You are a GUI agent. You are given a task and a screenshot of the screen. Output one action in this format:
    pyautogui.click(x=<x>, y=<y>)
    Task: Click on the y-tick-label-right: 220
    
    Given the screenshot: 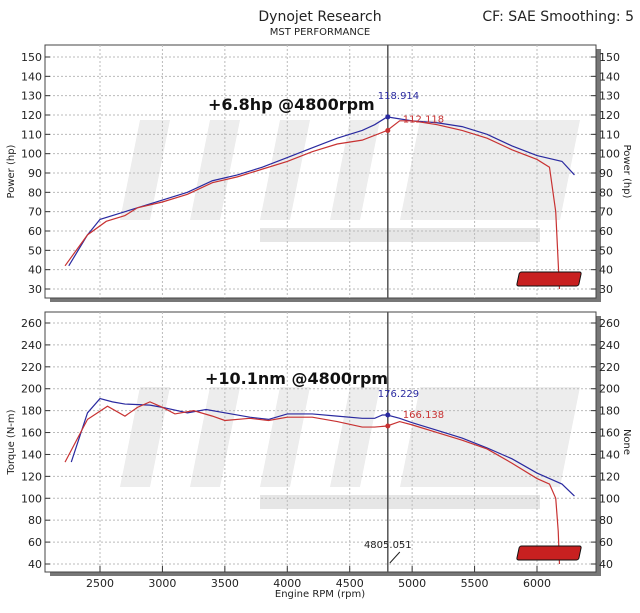 What is the action you would take?
    pyautogui.click(x=609, y=367)
    